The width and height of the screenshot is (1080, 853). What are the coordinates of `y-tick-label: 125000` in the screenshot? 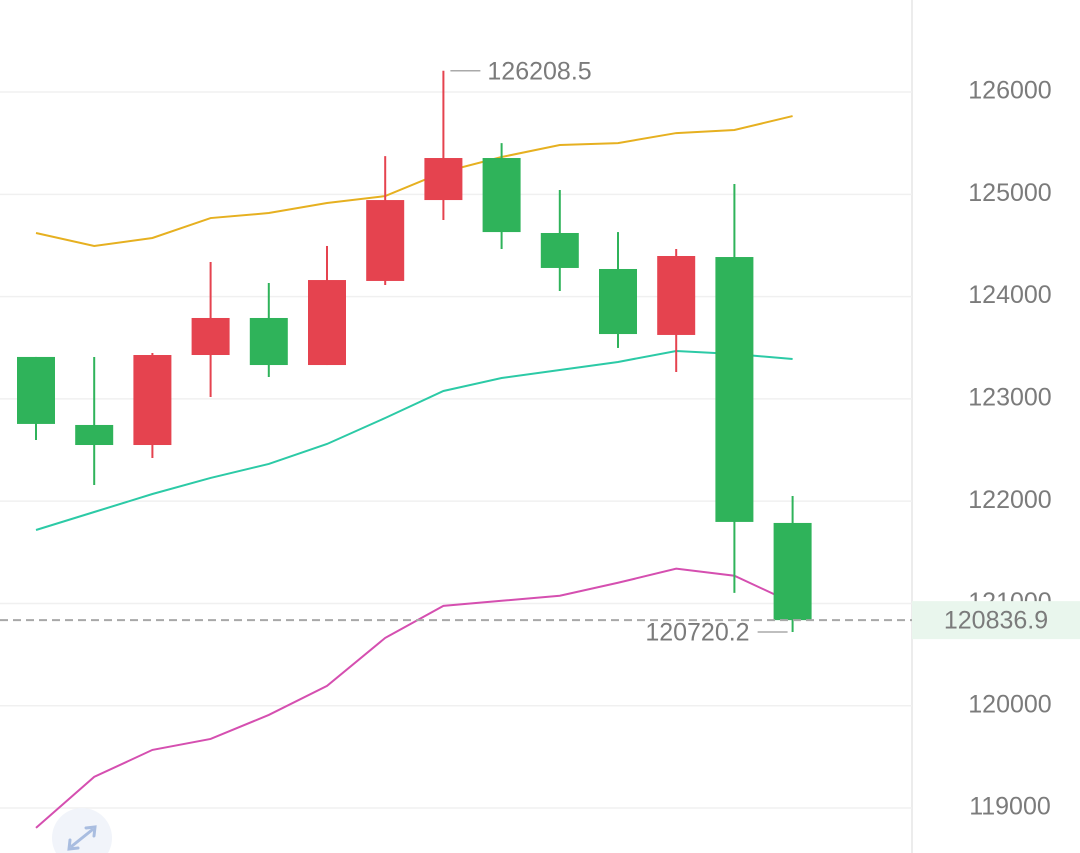 It's located at (1009, 193).